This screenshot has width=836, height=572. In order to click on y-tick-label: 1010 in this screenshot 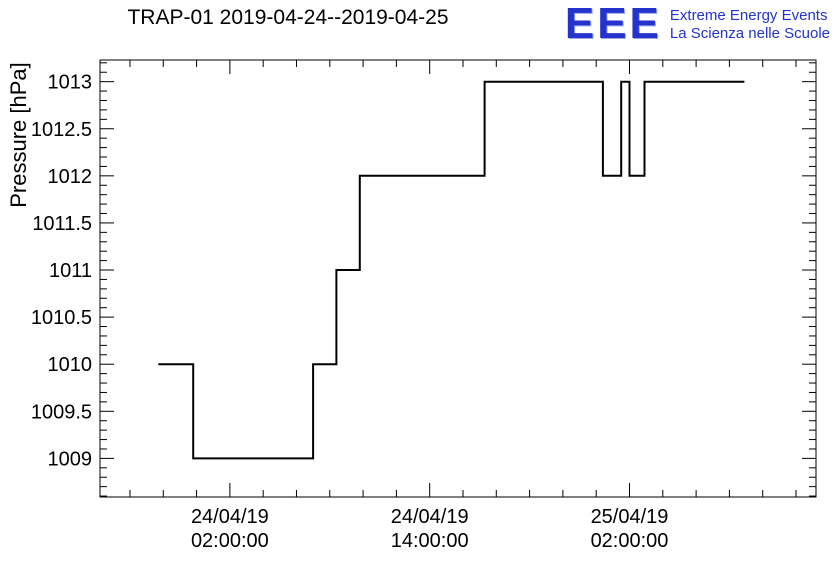, I will do `click(70, 365)`.